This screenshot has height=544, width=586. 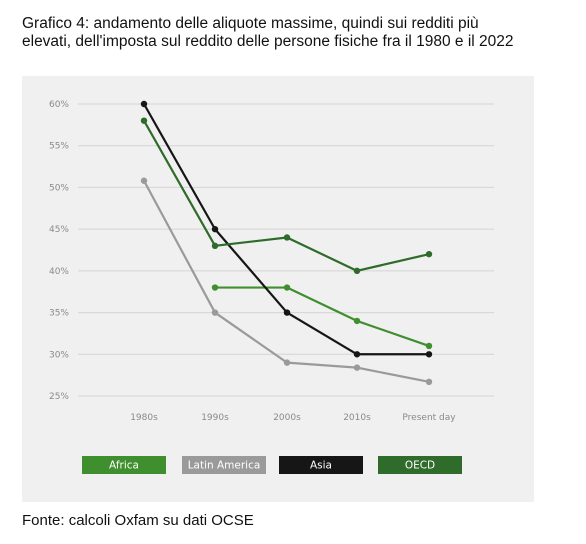 What do you see at coordinates (59, 105) in the screenshot?
I see `y-tick-label: 60%` at bounding box center [59, 105].